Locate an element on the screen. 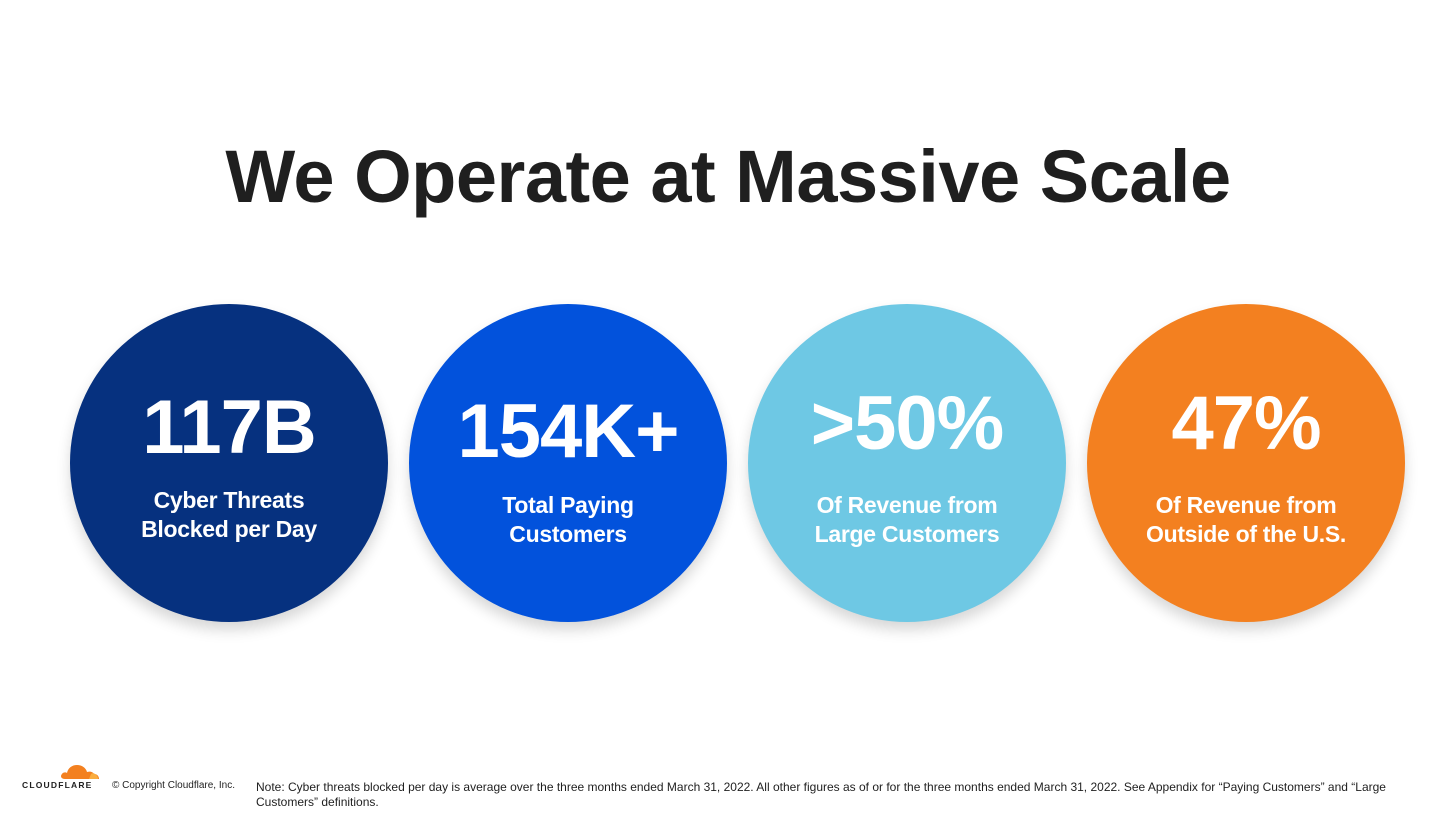 Image resolution: width=1456 pixels, height=821 pixels. stat-circle-customers: 154K+ Total Paying Customers is located at coordinates (568, 463).